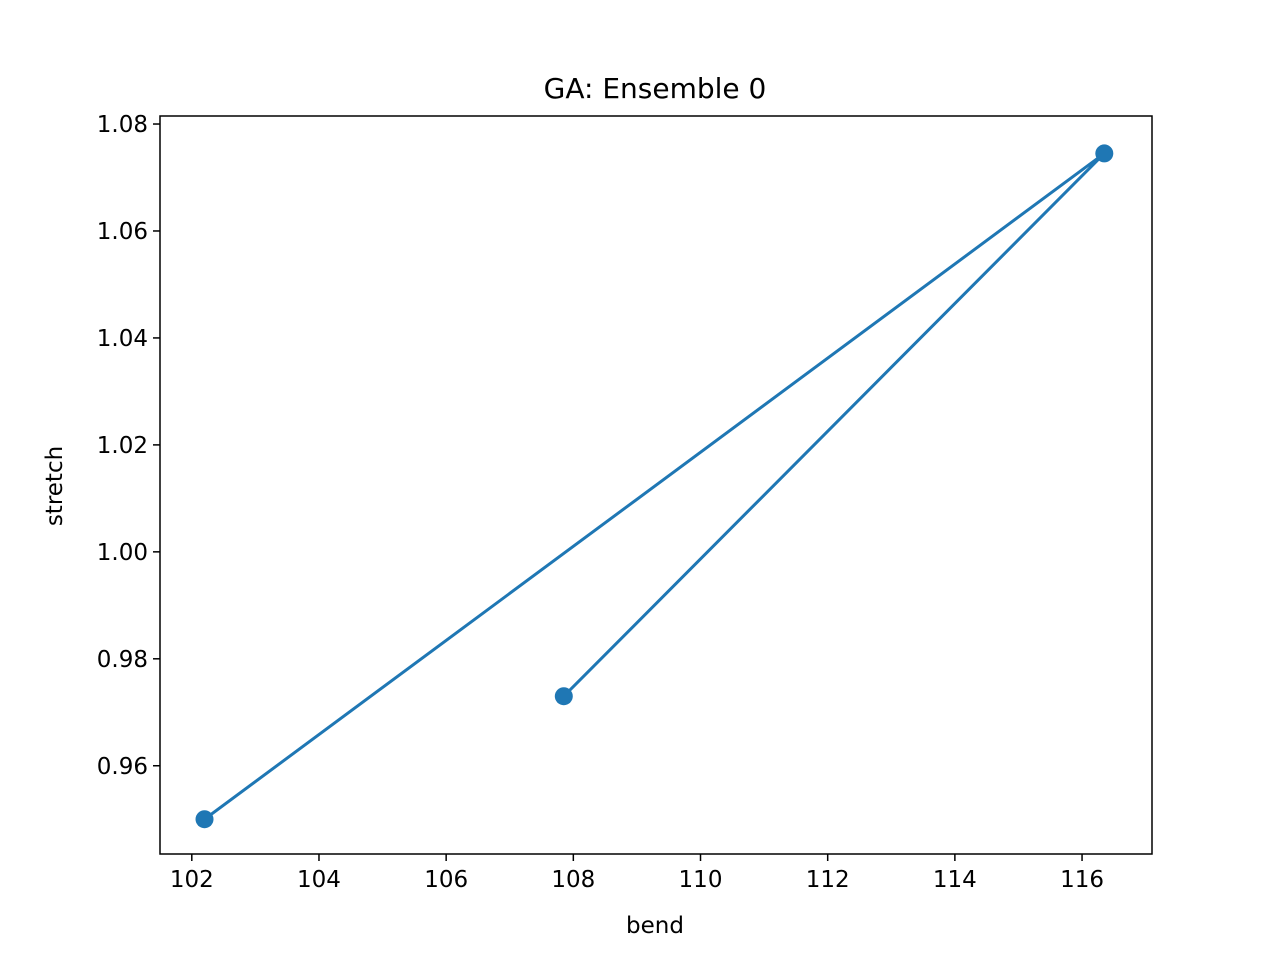 Image resolution: width=1280 pixels, height=960 pixels. What do you see at coordinates (55, 486) in the screenshot?
I see `y-axis-label: stretch` at bounding box center [55, 486].